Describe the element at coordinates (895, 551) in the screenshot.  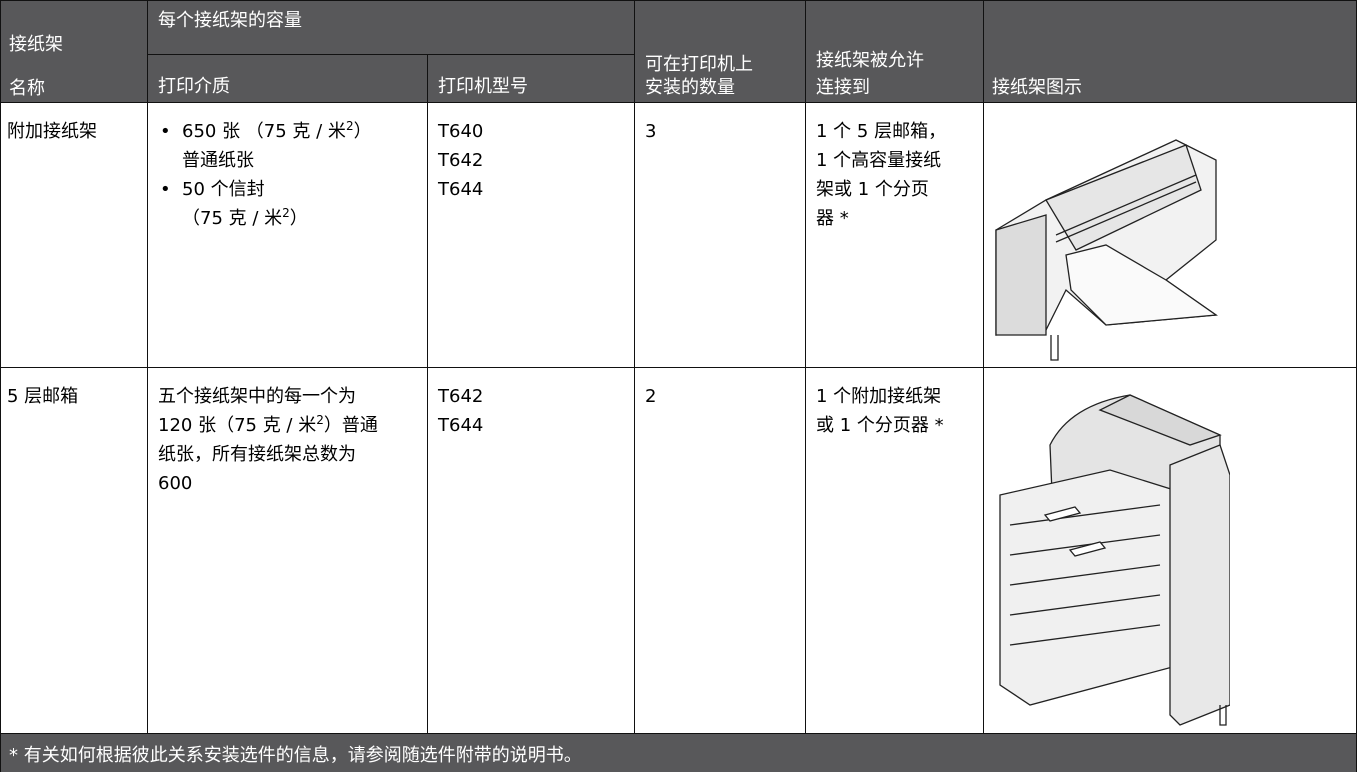
I see `attach-cell: 1 个附加接纸架或 1 个分页器 *` at that location.